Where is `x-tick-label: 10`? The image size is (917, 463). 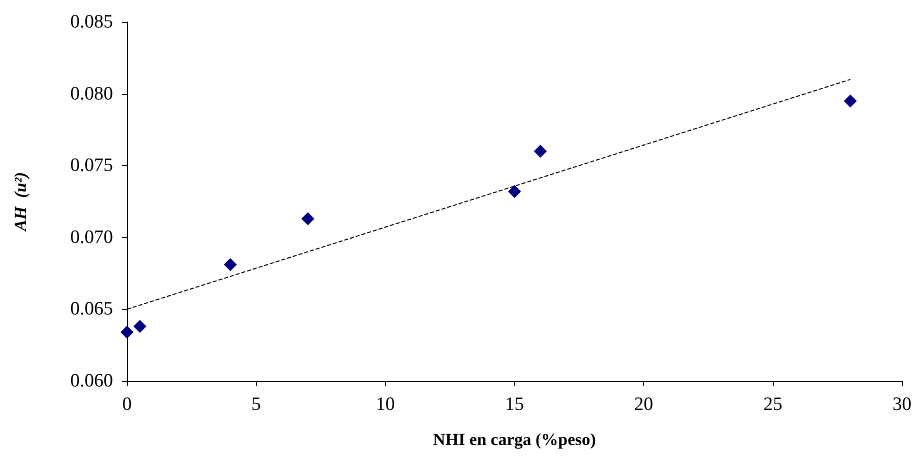 x-tick-label: 10 is located at coordinates (385, 404).